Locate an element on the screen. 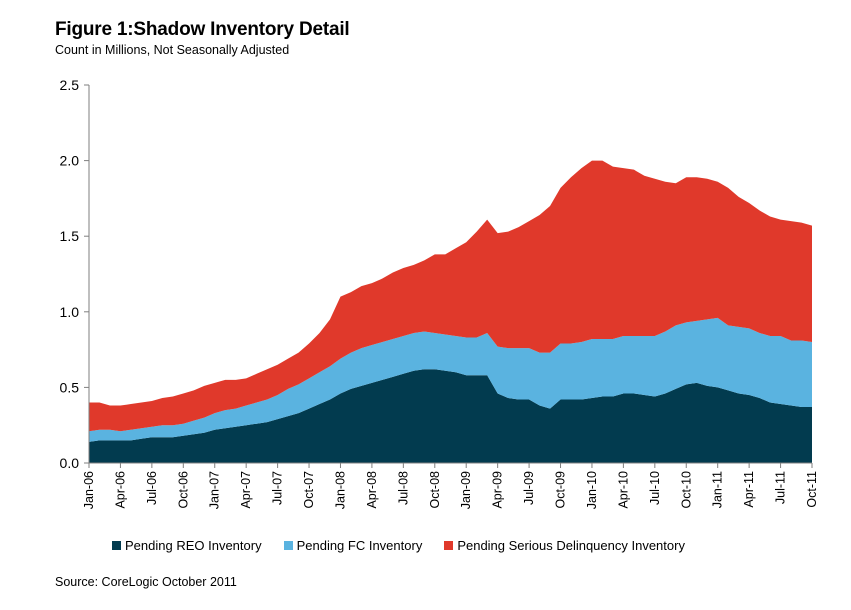 The height and width of the screenshot is (610, 851). legend-item-delinquency: Pending Serious Delinquency Inventory is located at coordinates (564, 545).